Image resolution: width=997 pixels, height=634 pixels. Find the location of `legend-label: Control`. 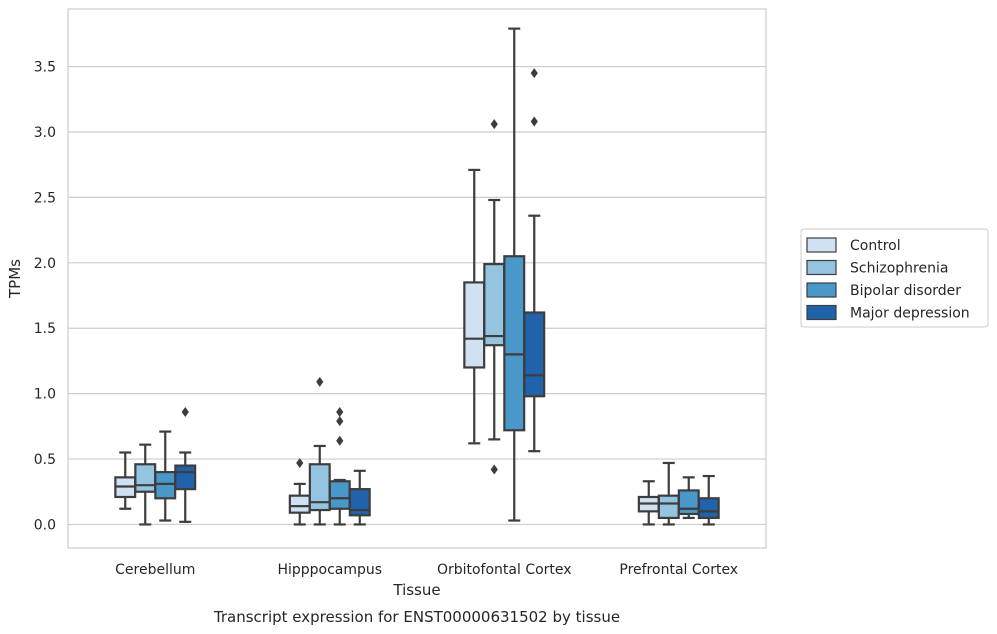

legend-label: Control is located at coordinates (875, 246).